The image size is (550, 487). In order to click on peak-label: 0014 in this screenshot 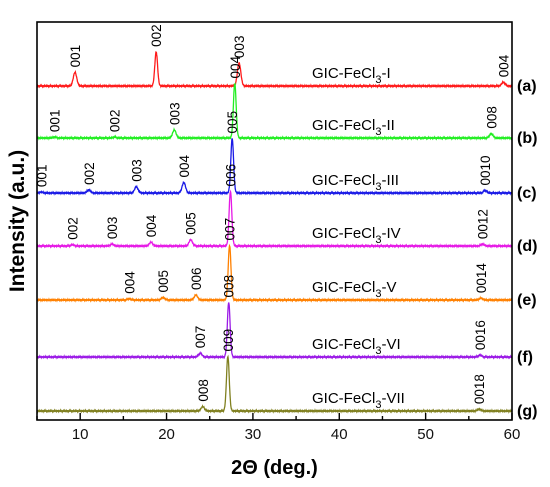, I will do `click(481, 278)`.